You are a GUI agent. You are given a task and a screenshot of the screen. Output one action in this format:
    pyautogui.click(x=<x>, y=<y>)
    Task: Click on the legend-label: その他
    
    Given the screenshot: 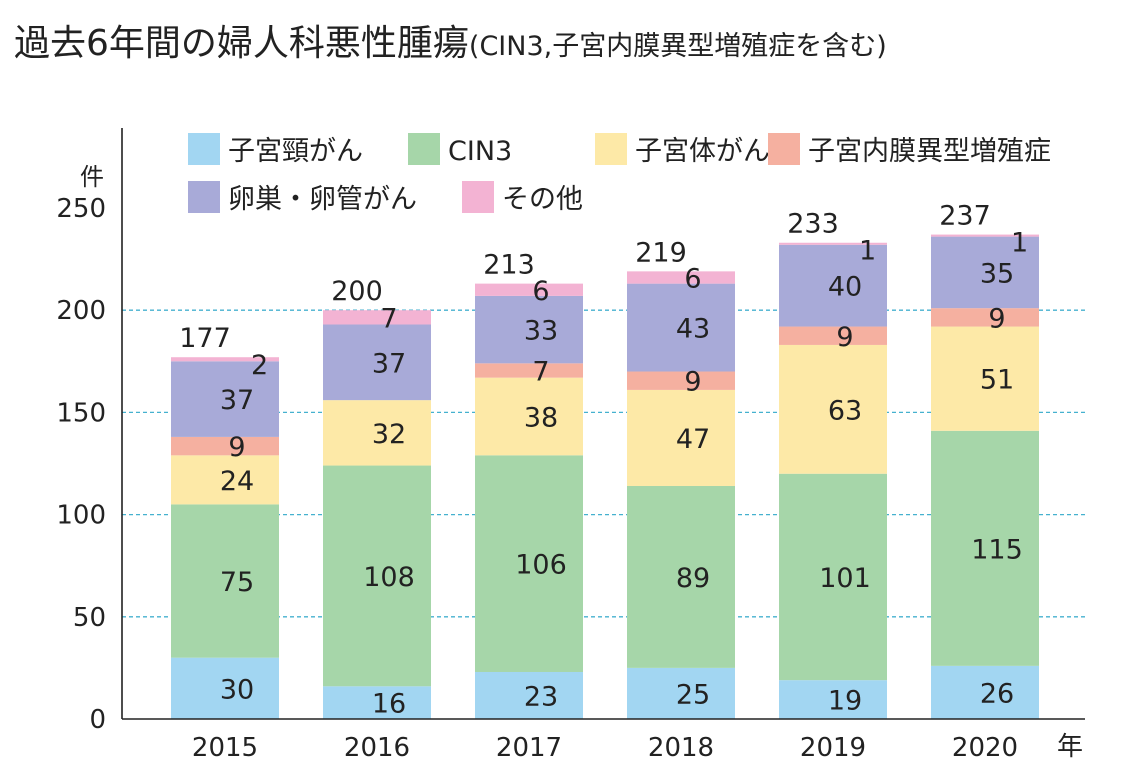 What is the action you would take?
    pyautogui.click(x=542, y=199)
    